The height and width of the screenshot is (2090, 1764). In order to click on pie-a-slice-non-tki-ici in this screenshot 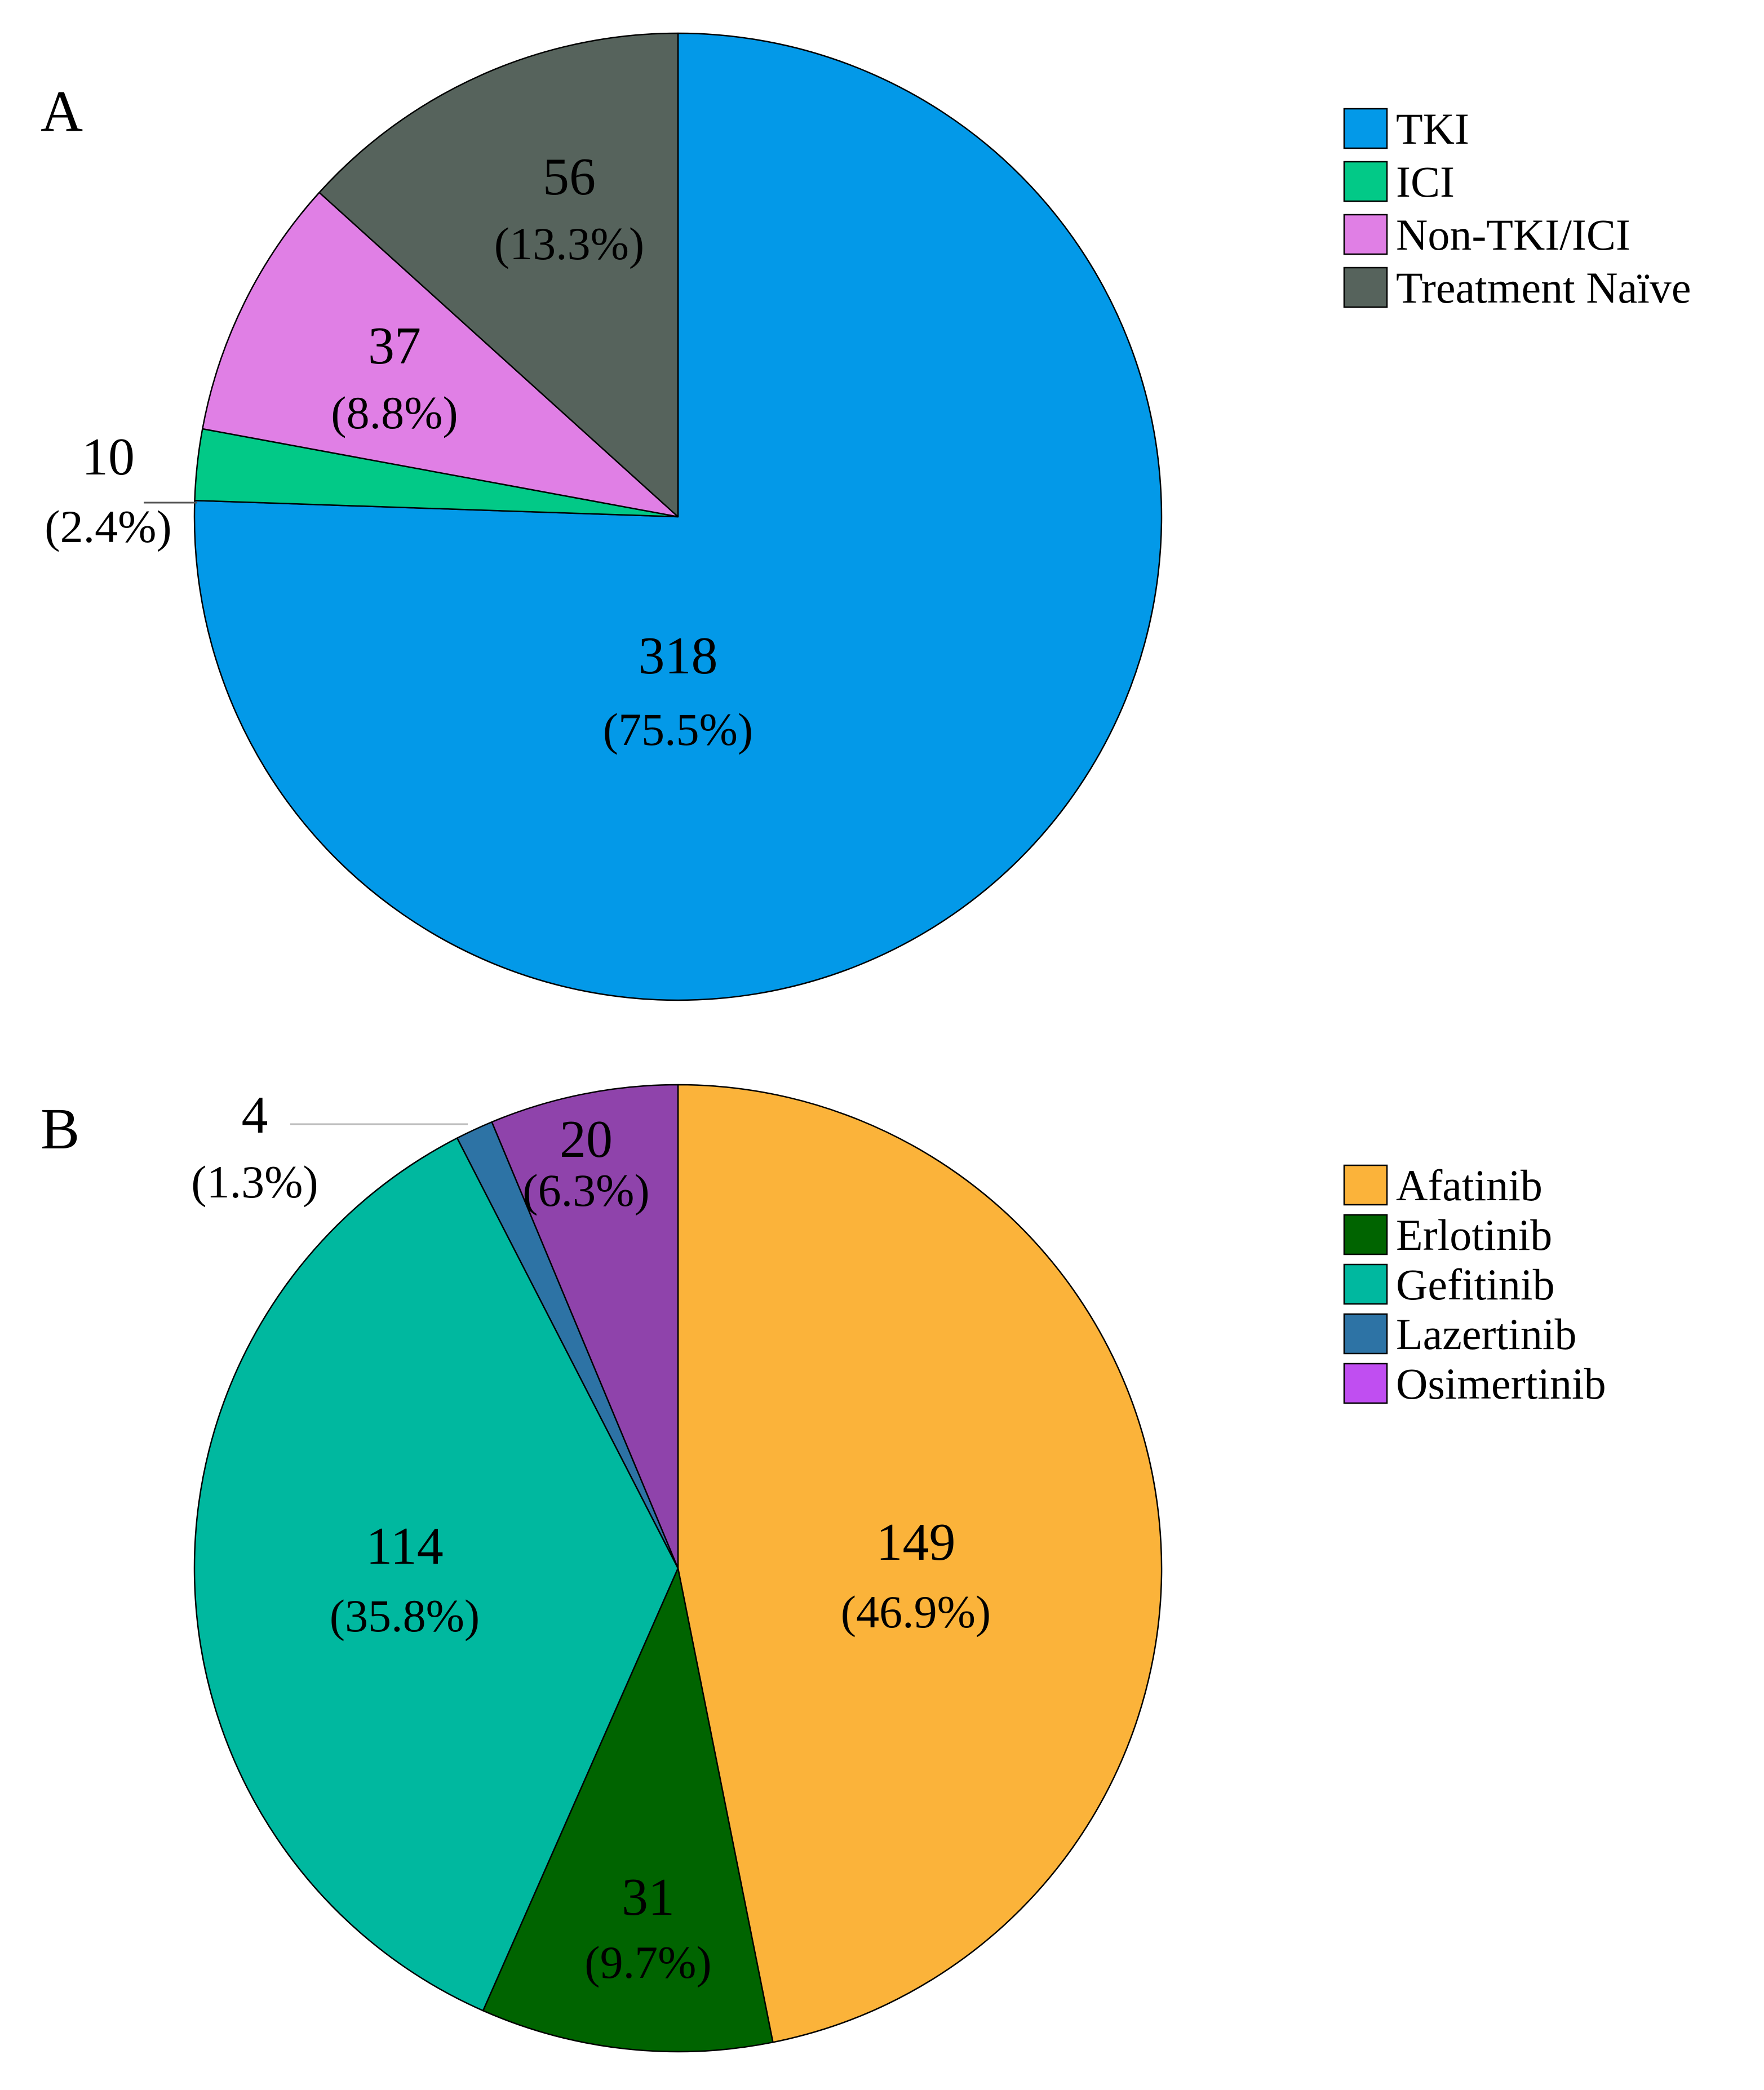, I will do `click(440, 355)`.